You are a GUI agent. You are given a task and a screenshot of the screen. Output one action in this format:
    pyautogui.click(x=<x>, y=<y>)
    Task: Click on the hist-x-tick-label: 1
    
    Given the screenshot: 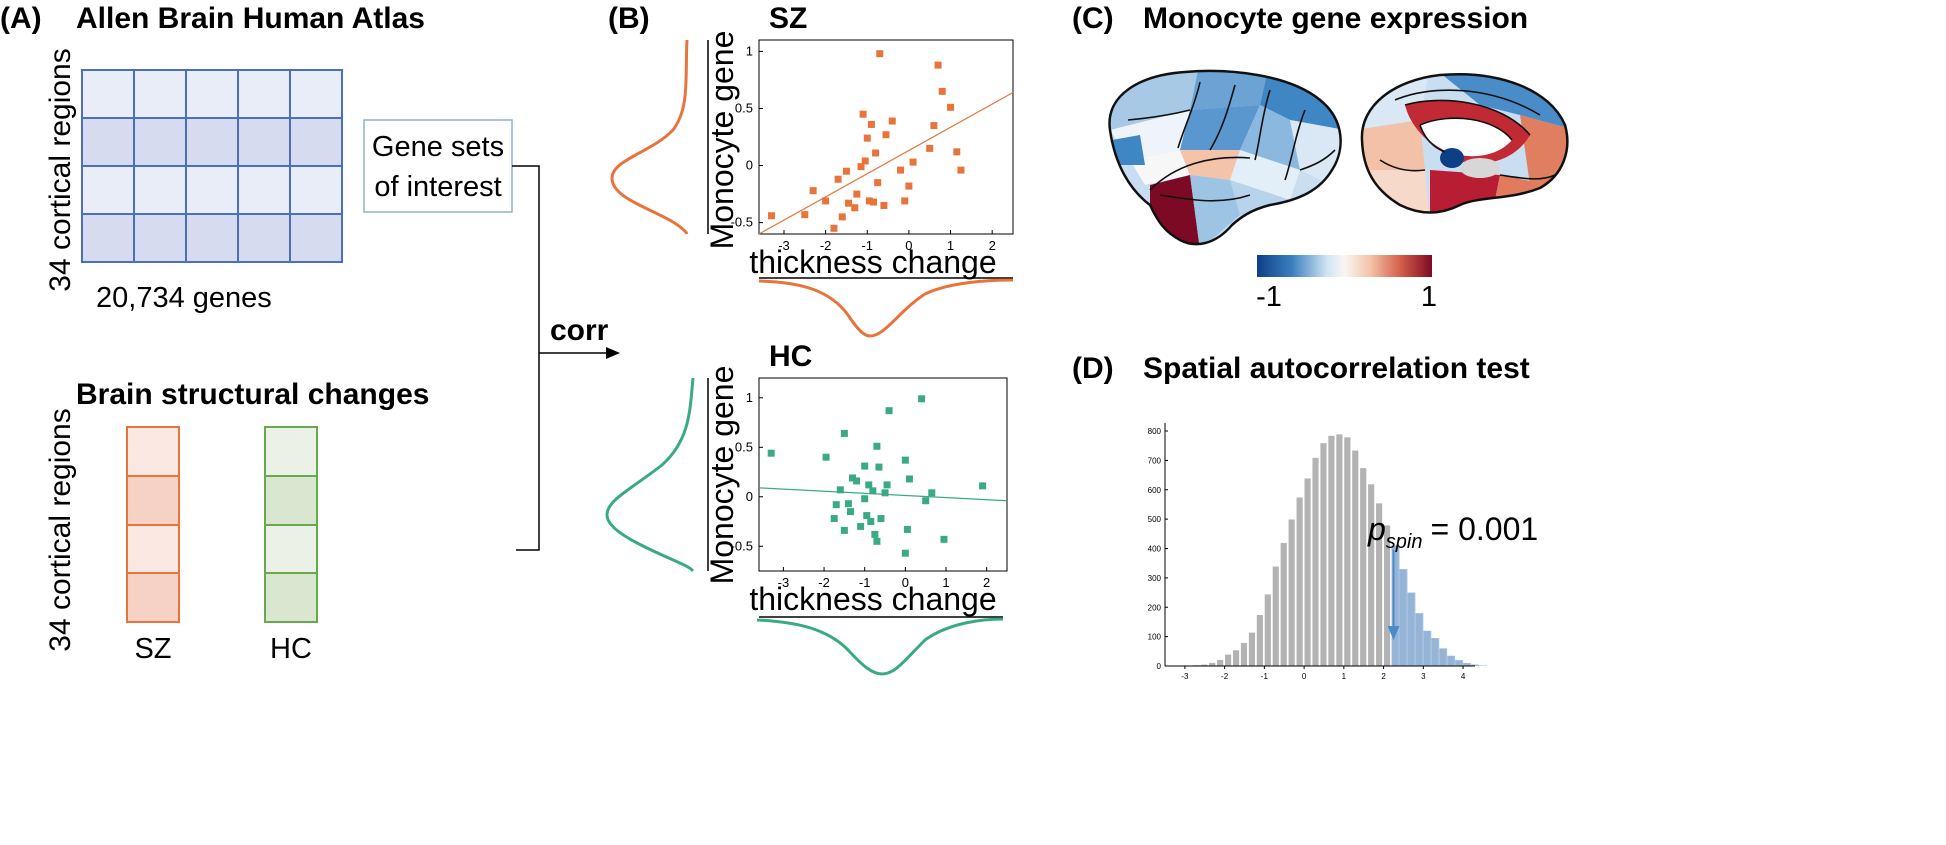 What is the action you would take?
    pyautogui.click(x=1344, y=676)
    